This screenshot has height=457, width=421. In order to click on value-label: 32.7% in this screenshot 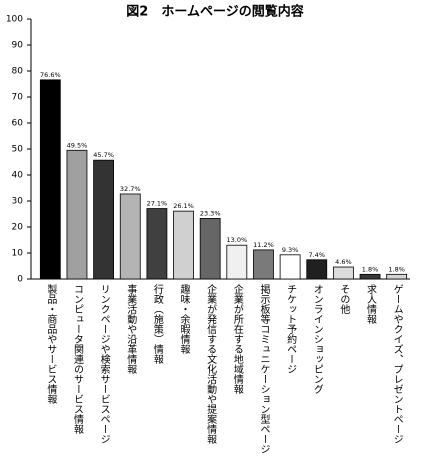, I will do `click(130, 189)`.